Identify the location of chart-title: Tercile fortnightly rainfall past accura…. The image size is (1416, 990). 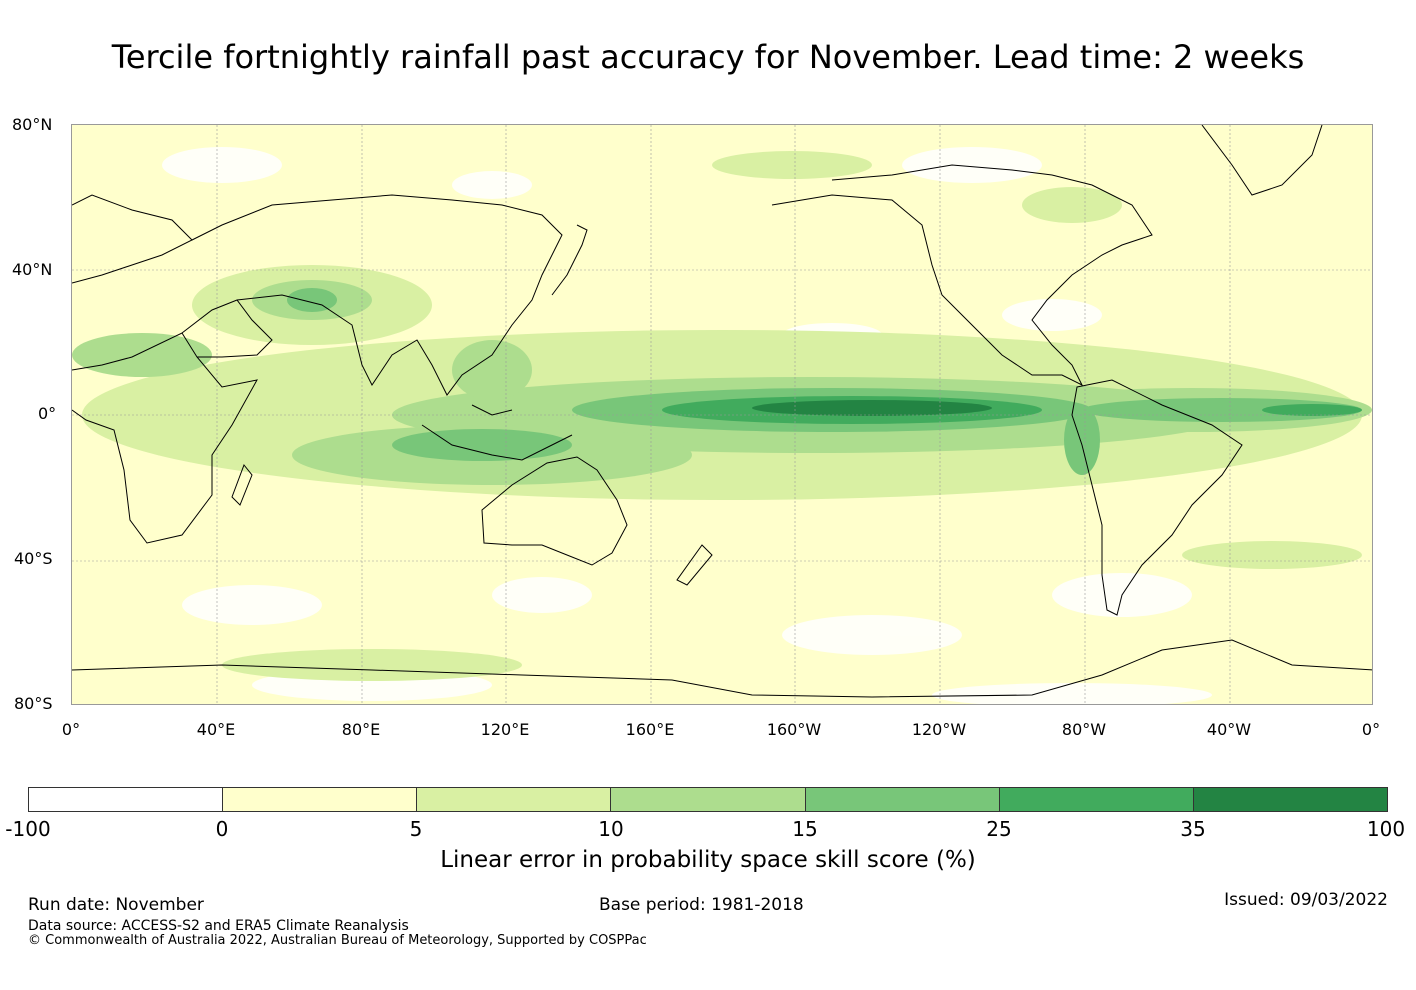
(708, 57).